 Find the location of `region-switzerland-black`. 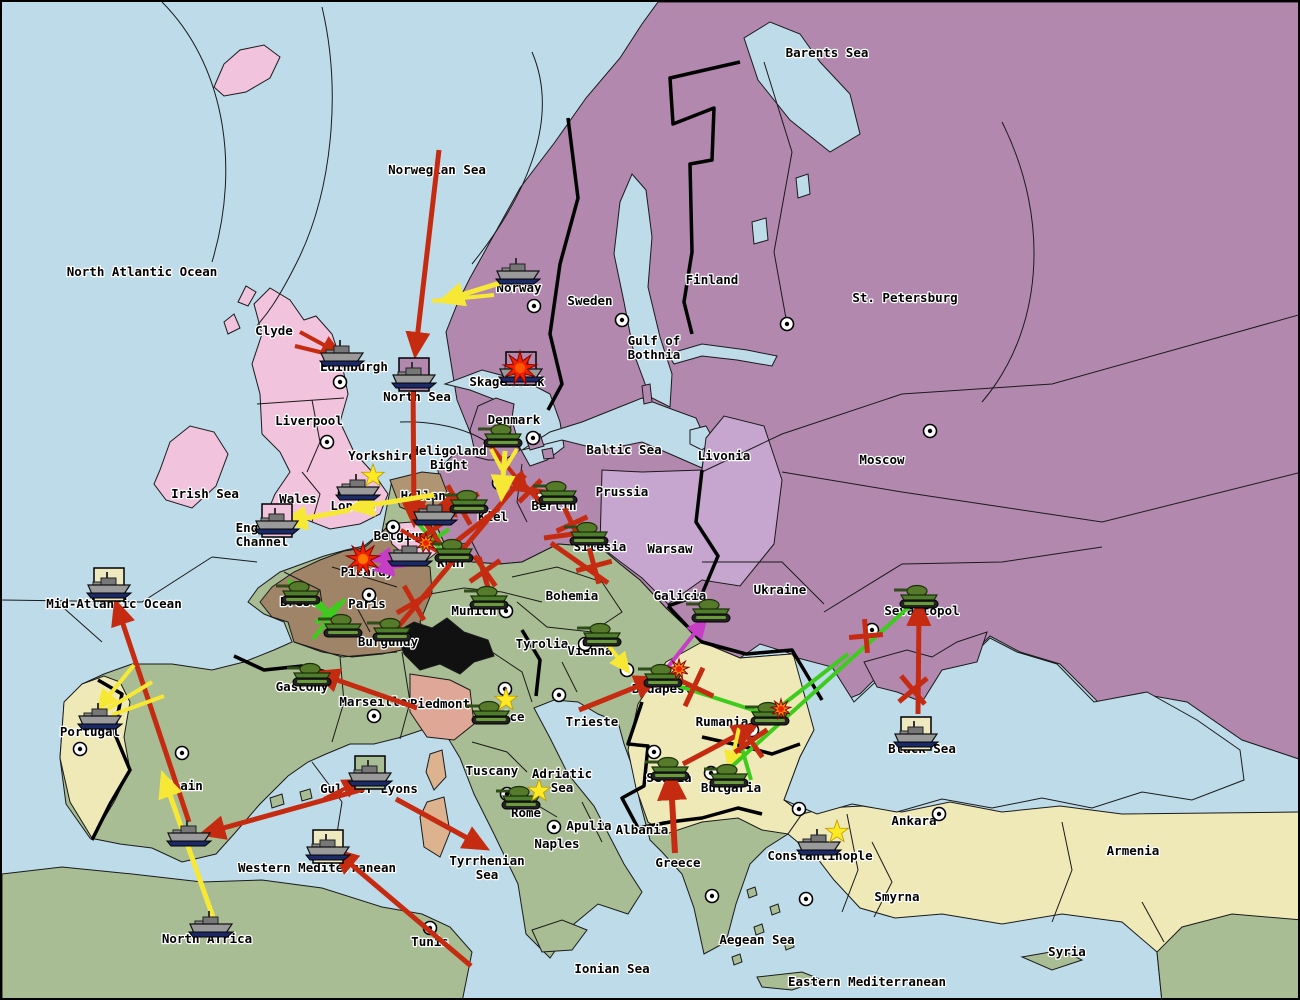

region-switzerland-black is located at coordinates (445, 646).